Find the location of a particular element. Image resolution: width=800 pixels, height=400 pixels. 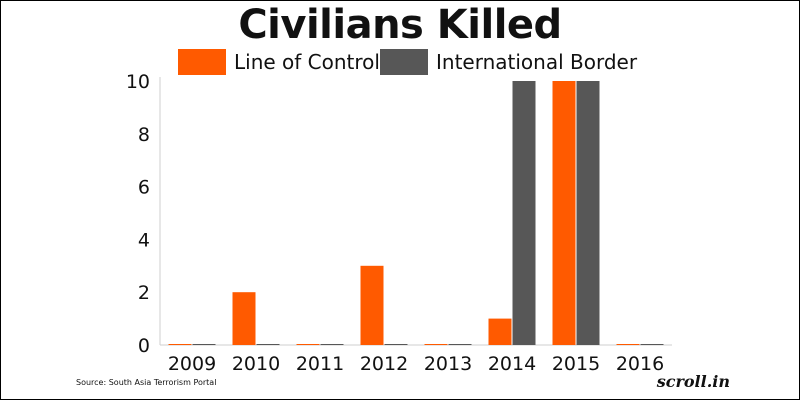

x-tick-label: 2016 is located at coordinates (640, 364).